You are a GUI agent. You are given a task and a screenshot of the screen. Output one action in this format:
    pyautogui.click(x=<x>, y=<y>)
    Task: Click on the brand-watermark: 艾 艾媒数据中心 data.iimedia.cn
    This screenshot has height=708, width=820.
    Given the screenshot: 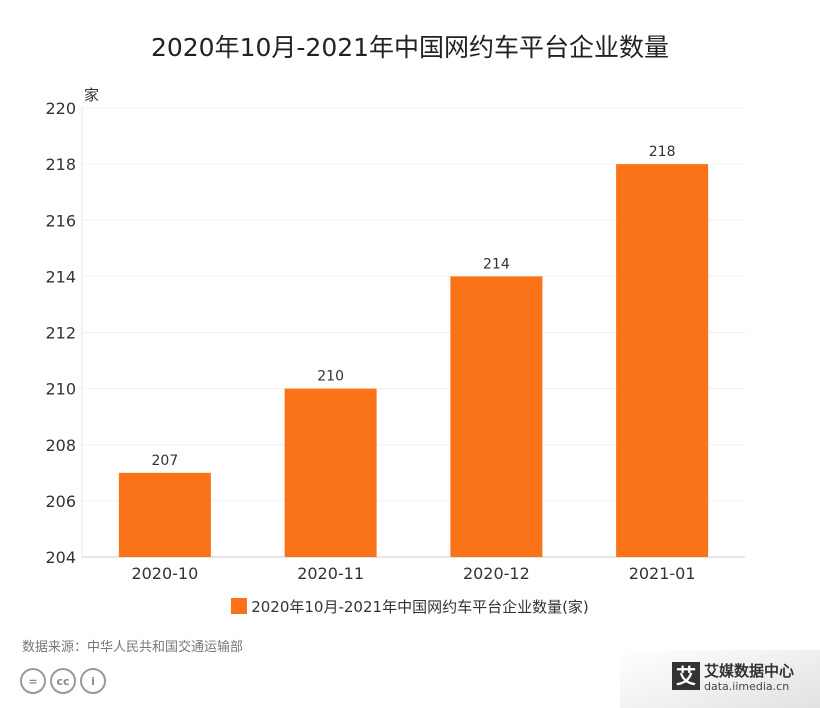 What is the action you would take?
    pyautogui.click(x=720, y=679)
    